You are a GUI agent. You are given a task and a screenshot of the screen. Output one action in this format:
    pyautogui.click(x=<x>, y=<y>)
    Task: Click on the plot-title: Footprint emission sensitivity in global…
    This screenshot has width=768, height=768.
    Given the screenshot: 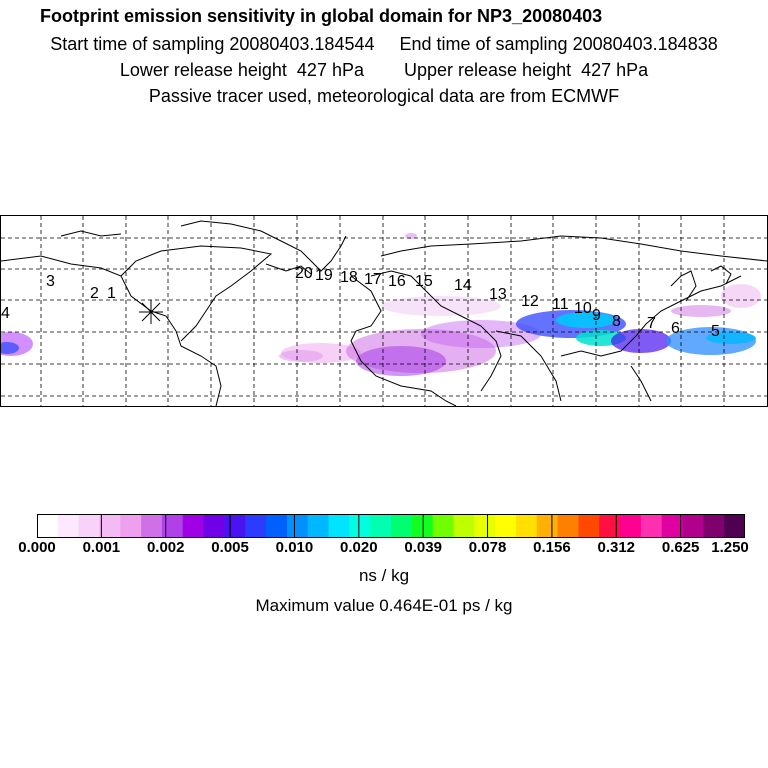 What is the action you would take?
    pyautogui.click(x=321, y=16)
    